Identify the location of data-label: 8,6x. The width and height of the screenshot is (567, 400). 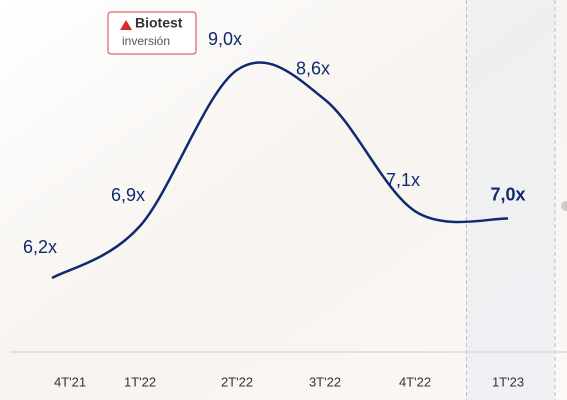
(313, 68).